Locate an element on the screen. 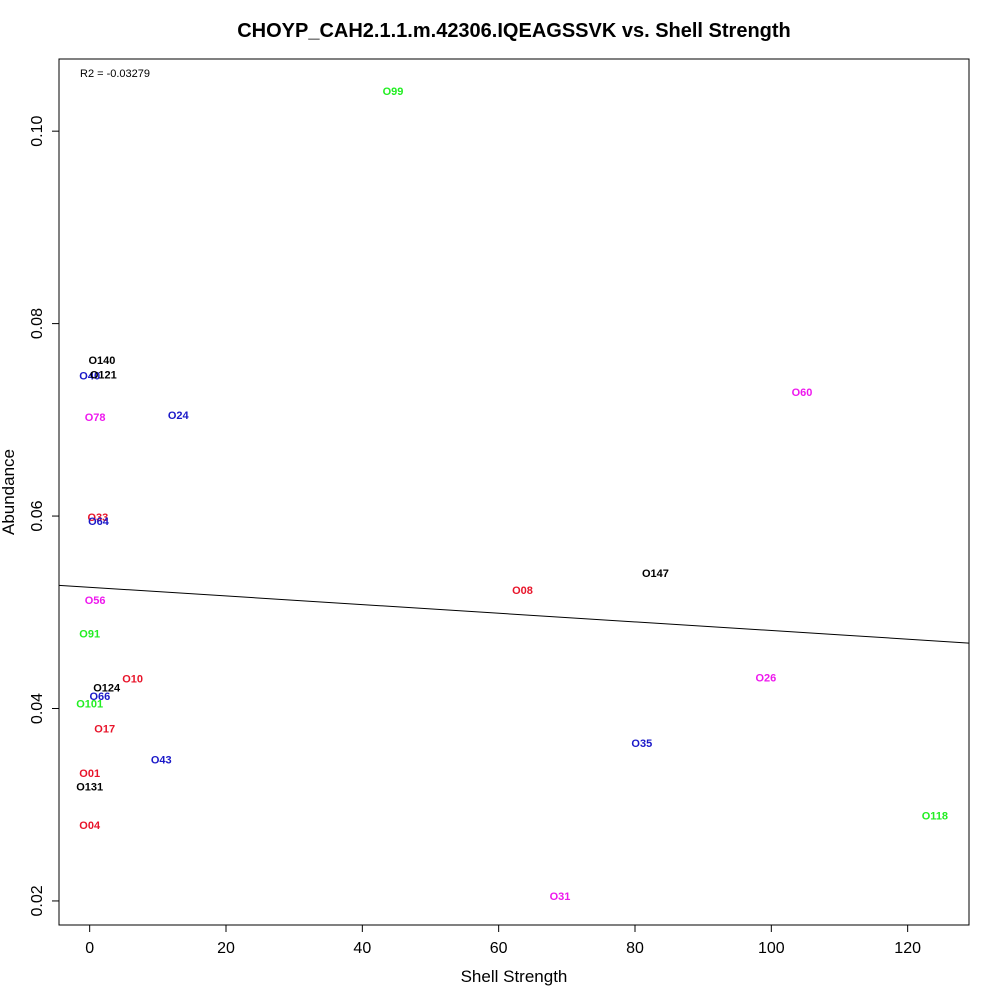 The image size is (1000, 1000). x-tick-label: 100 is located at coordinates (771, 948).